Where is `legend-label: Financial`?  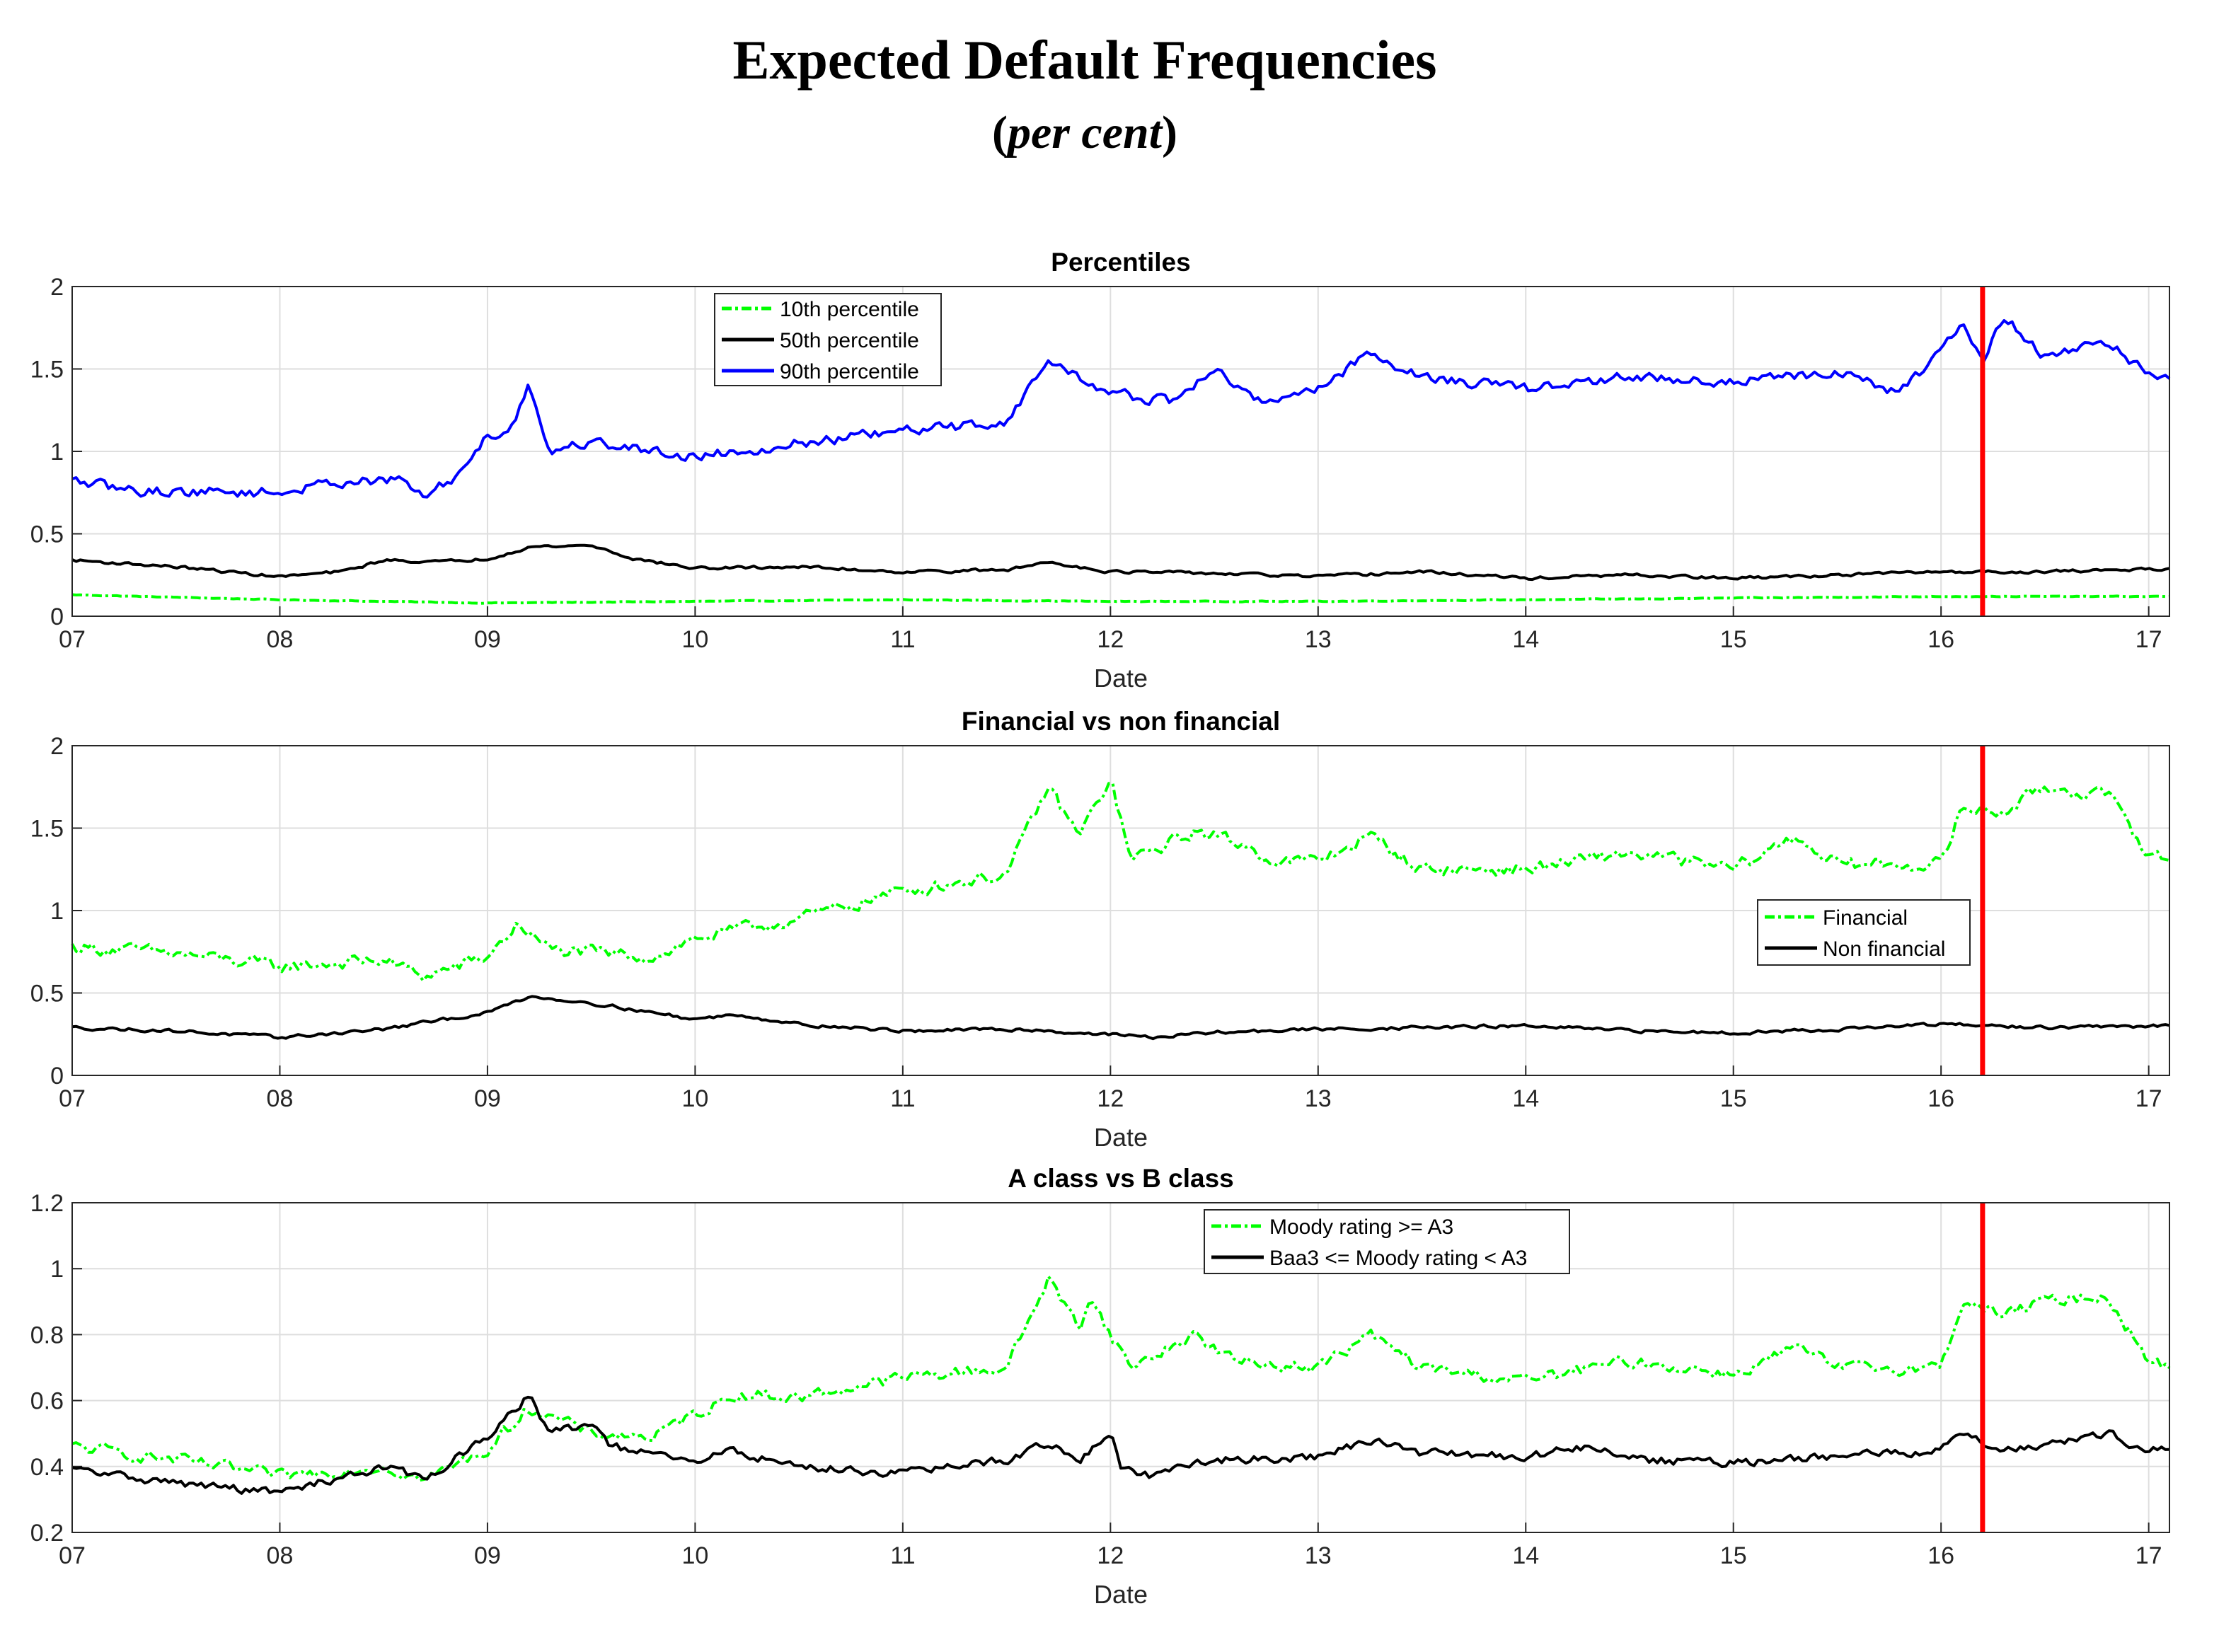
legend-label: Financial is located at coordinates (1865, 918).